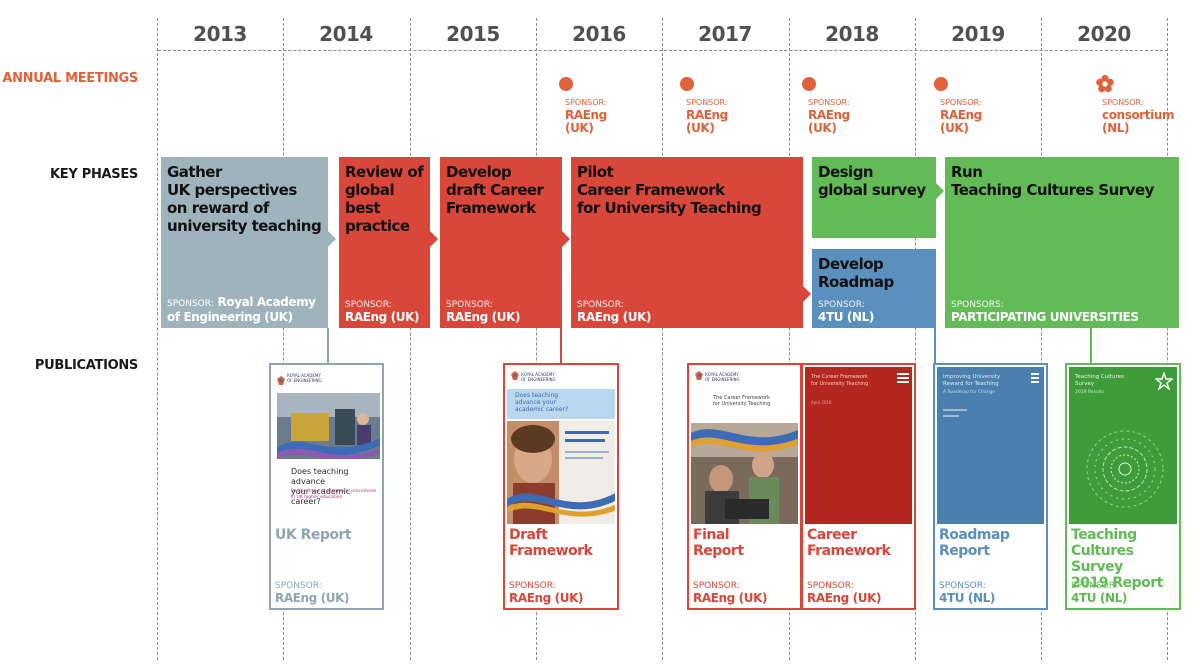  Describe the element at coordinates (328, 426) in the screenshot. I see `cover-photo` at that location.